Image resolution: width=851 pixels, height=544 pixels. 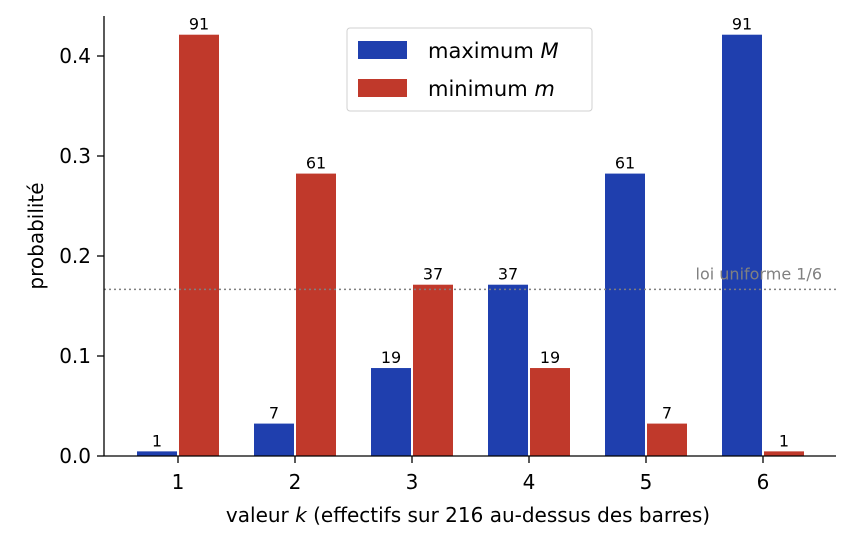 What do you see at coordinates (199, 24) in the screenshot?
I see `bar-label-minimum-1: 91` at bounding box center [199, 24].